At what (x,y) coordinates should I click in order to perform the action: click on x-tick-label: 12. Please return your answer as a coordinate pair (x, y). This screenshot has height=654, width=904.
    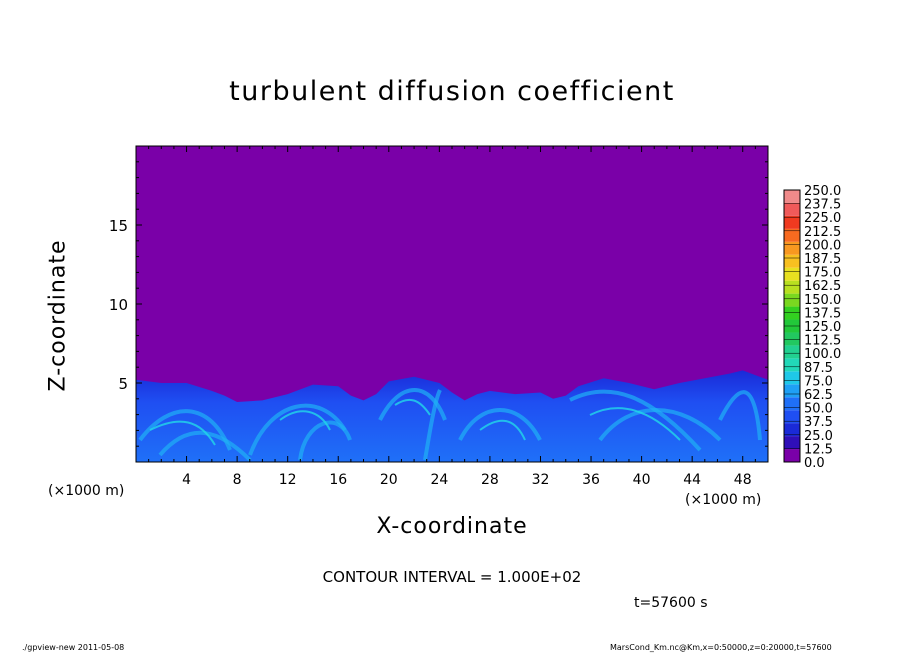
    Looking at the image, I should click on (288, 480).